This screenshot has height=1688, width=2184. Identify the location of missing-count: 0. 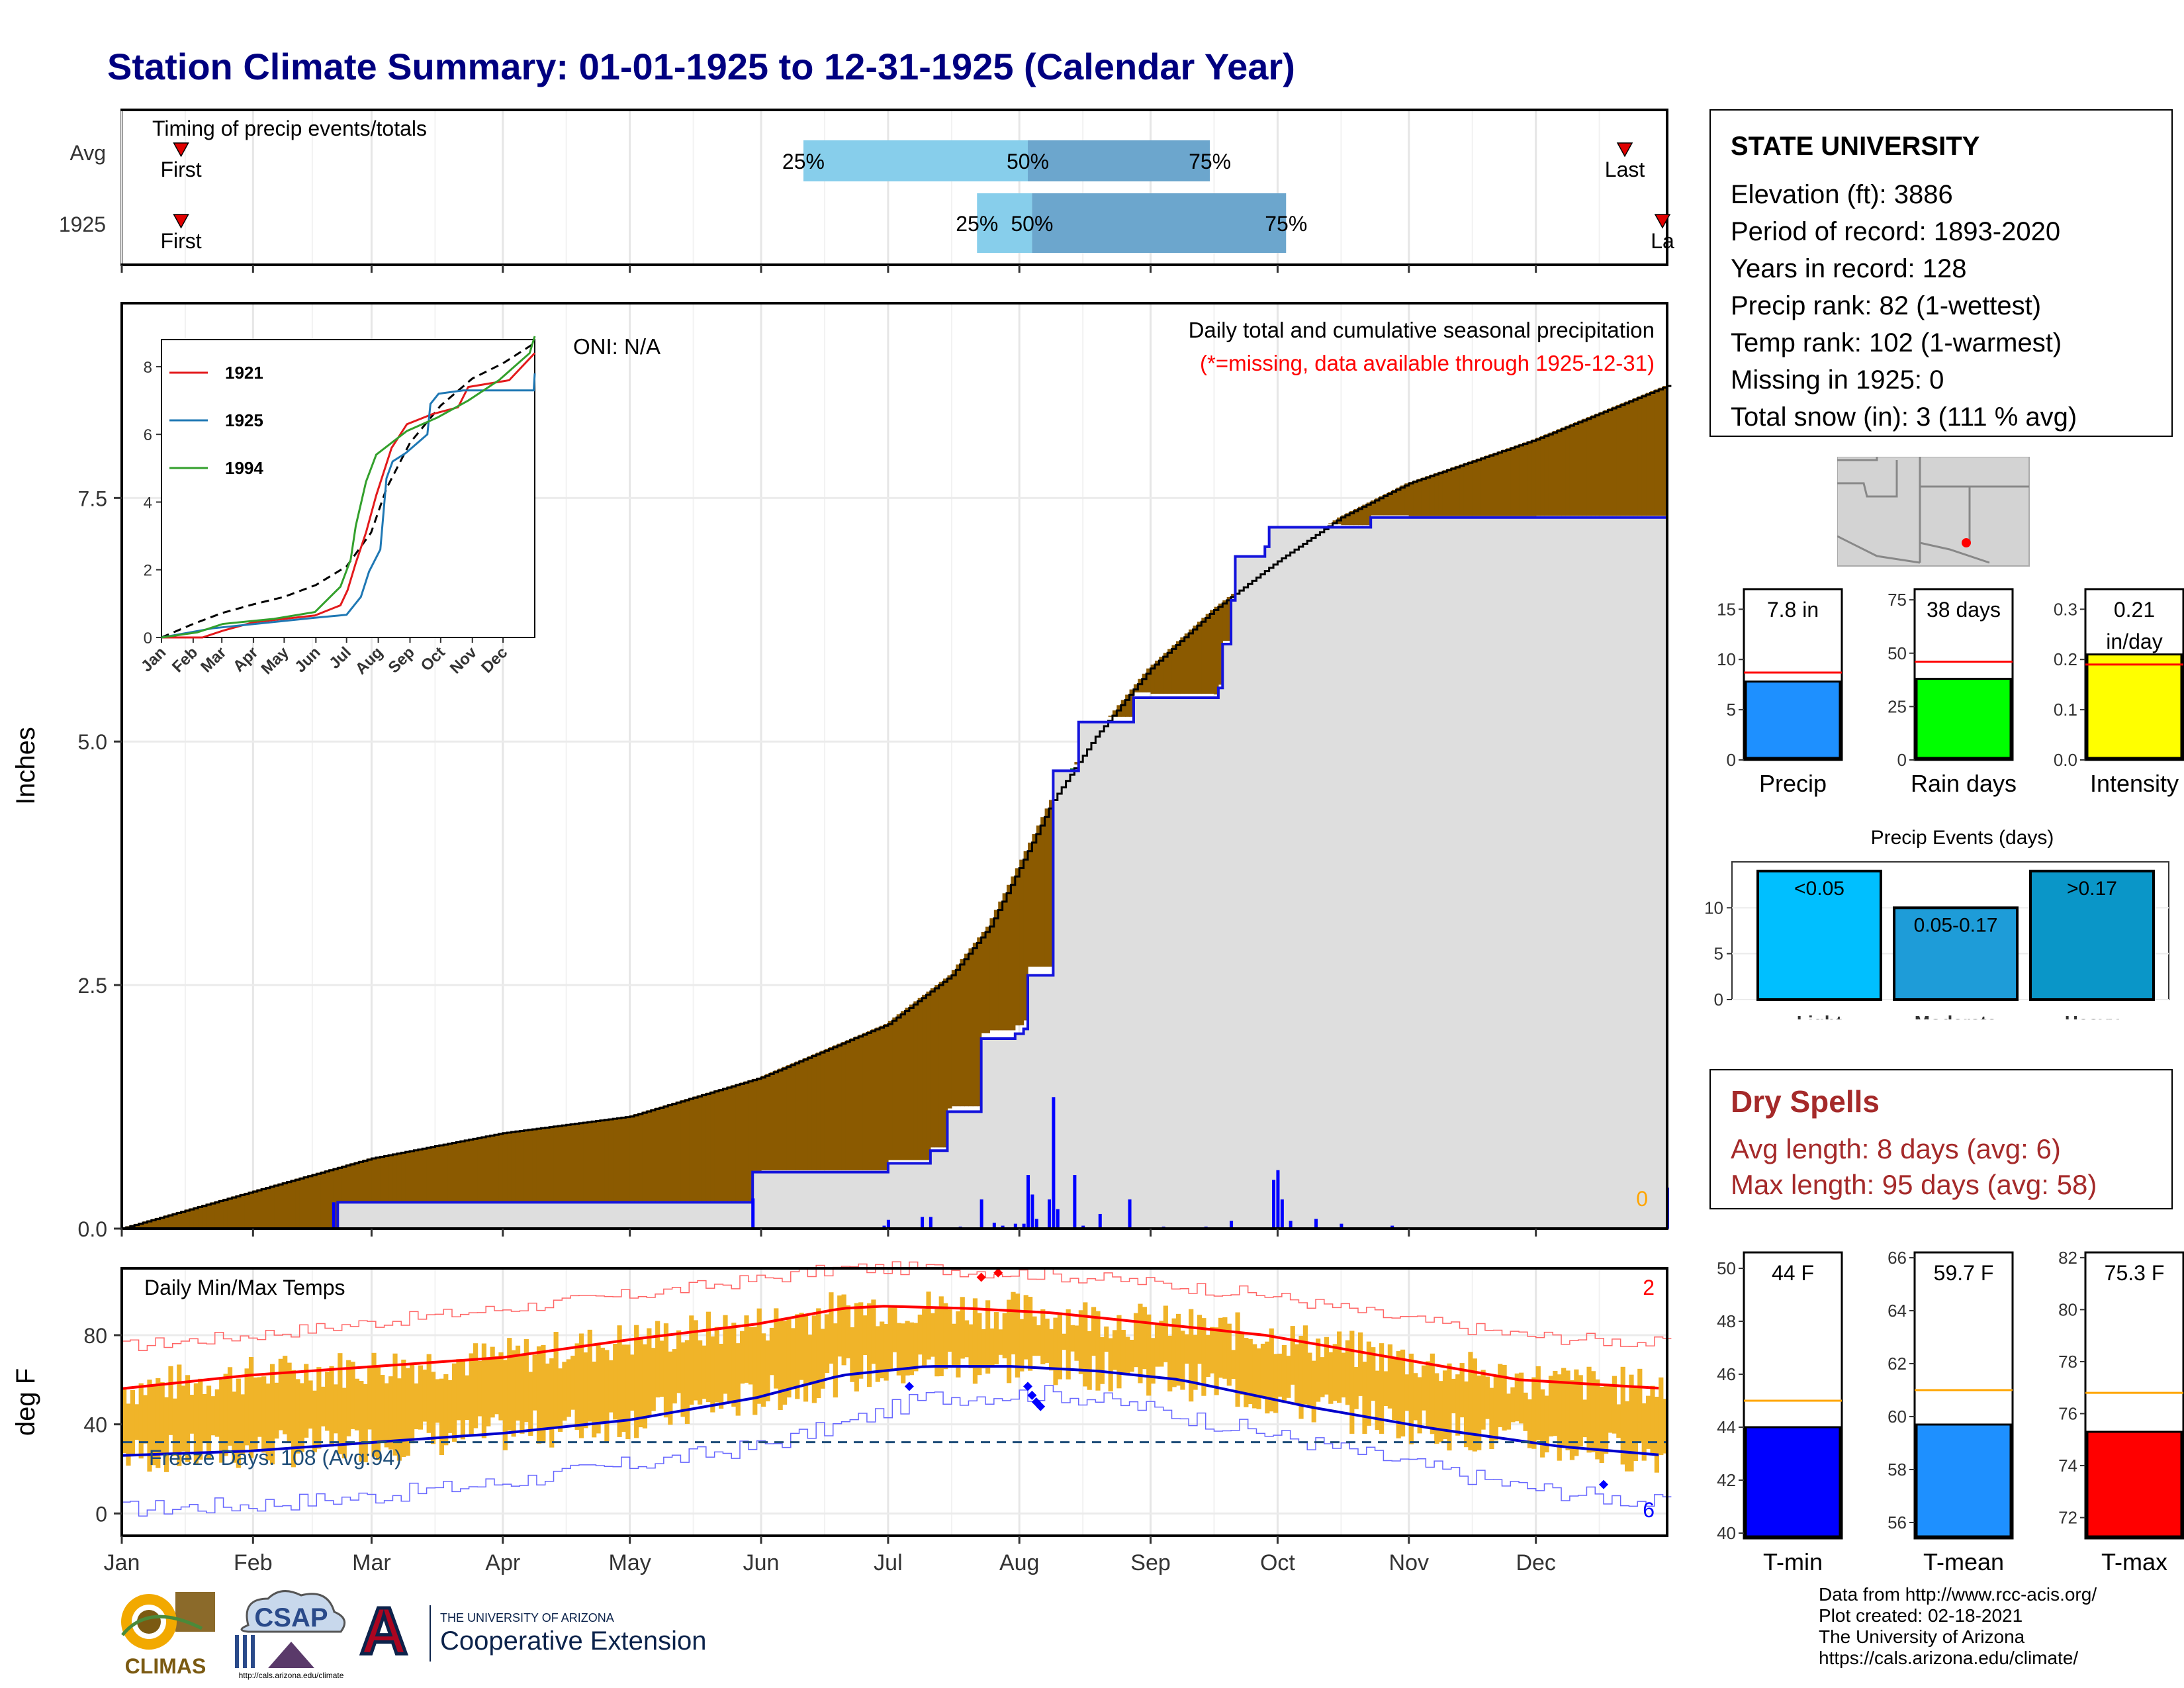
(1642, 1199).